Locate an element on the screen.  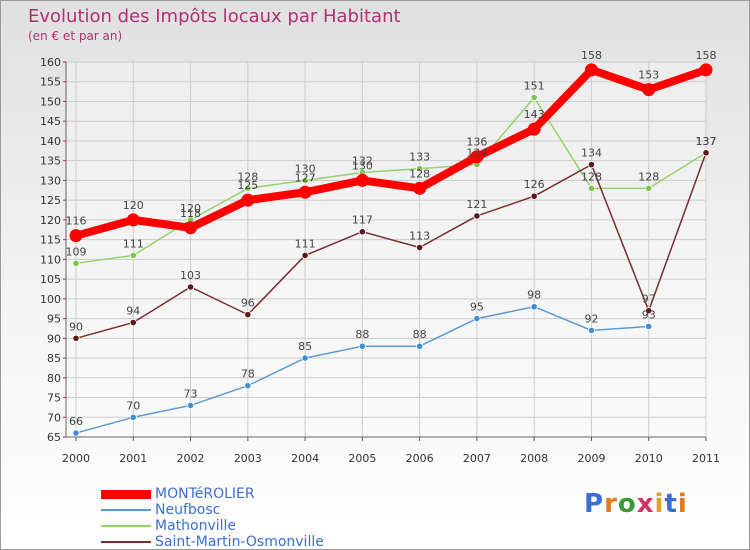
data-label-saint-martin-osmonville: 137 is located at coordinates (706, 141).